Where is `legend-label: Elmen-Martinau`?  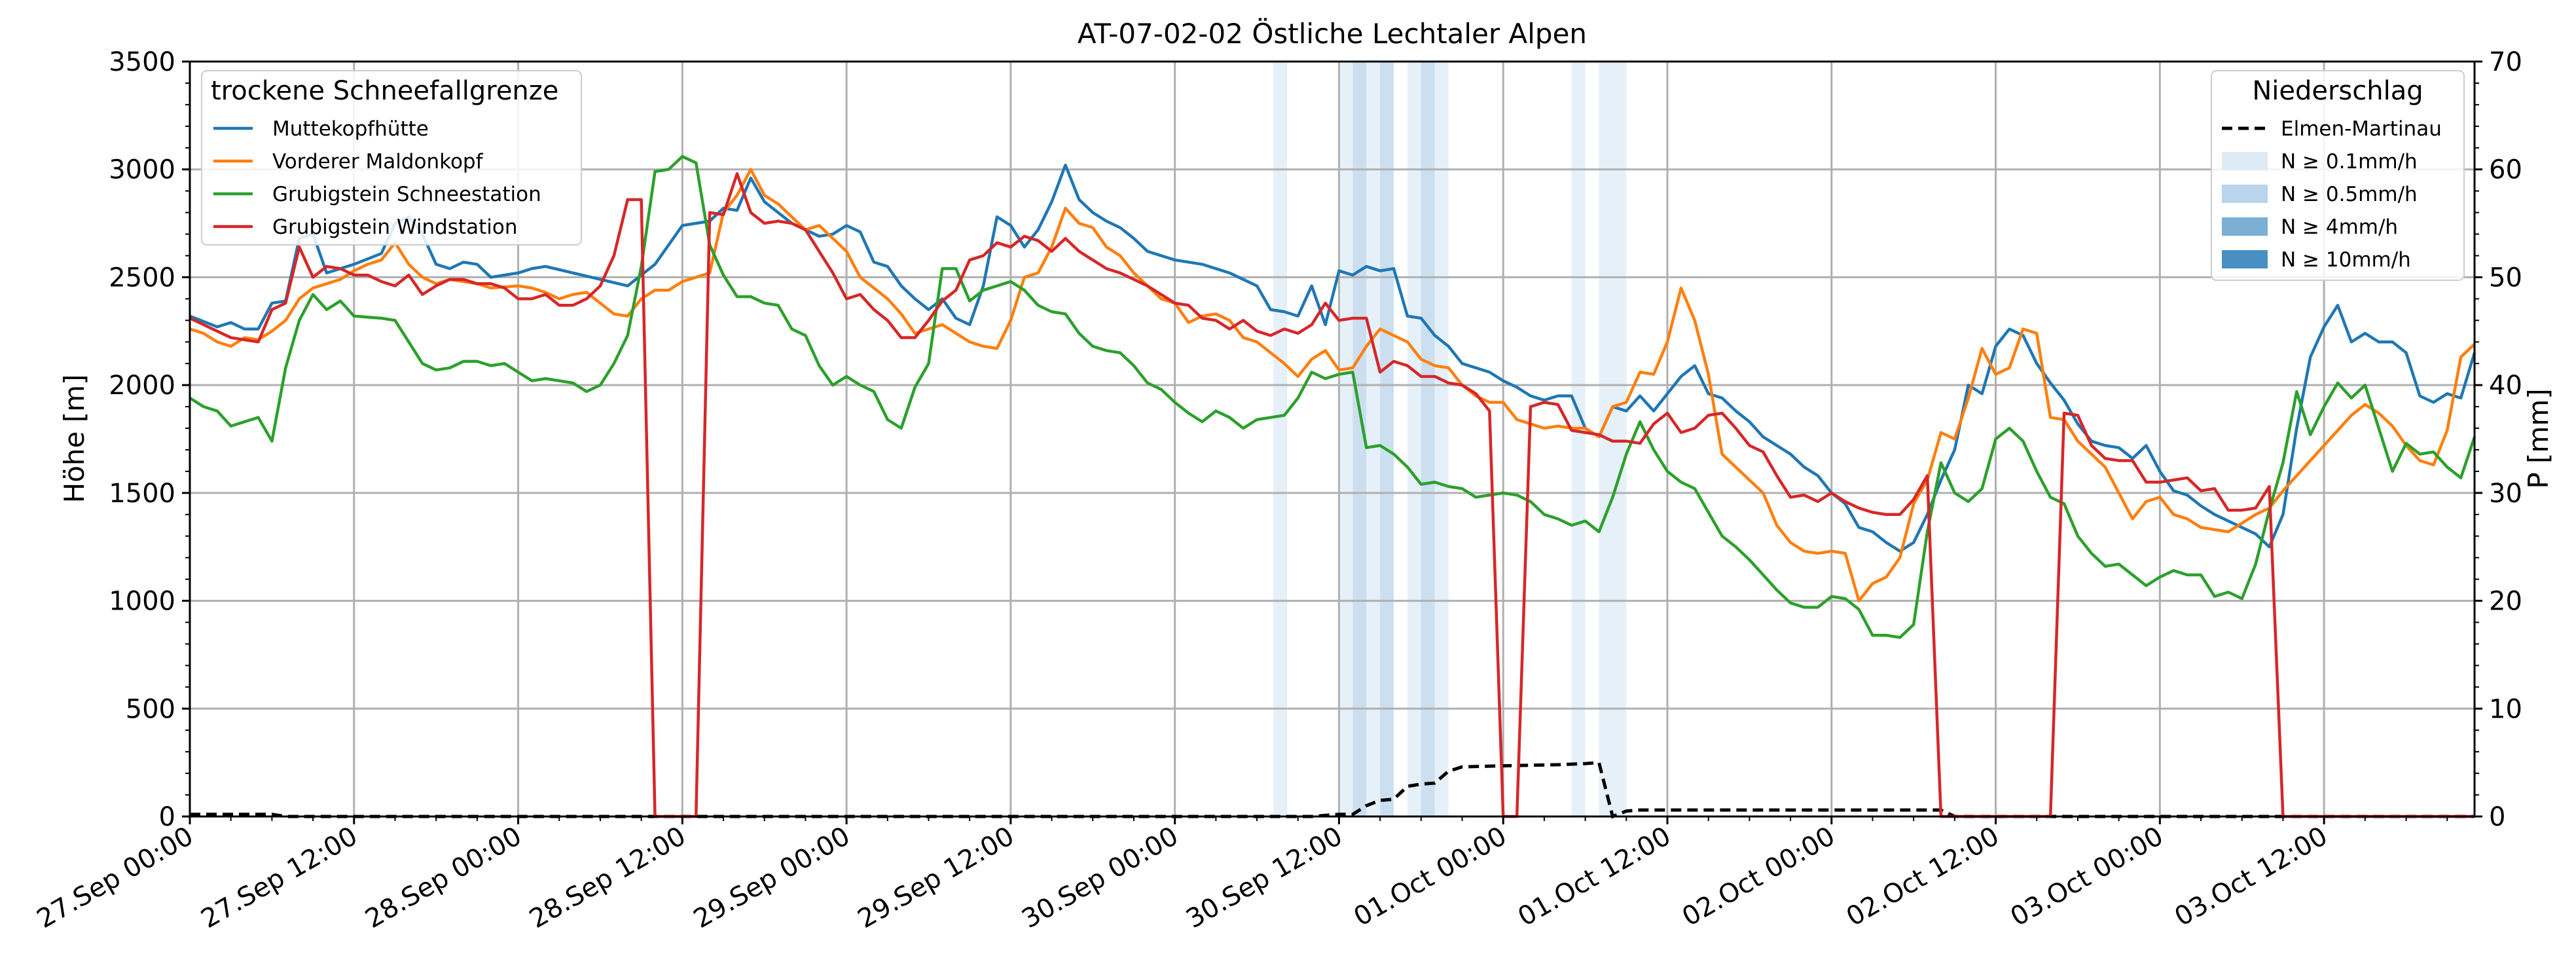
legend-label: Elmen-Martinau is located at coordinates (2361, 129).